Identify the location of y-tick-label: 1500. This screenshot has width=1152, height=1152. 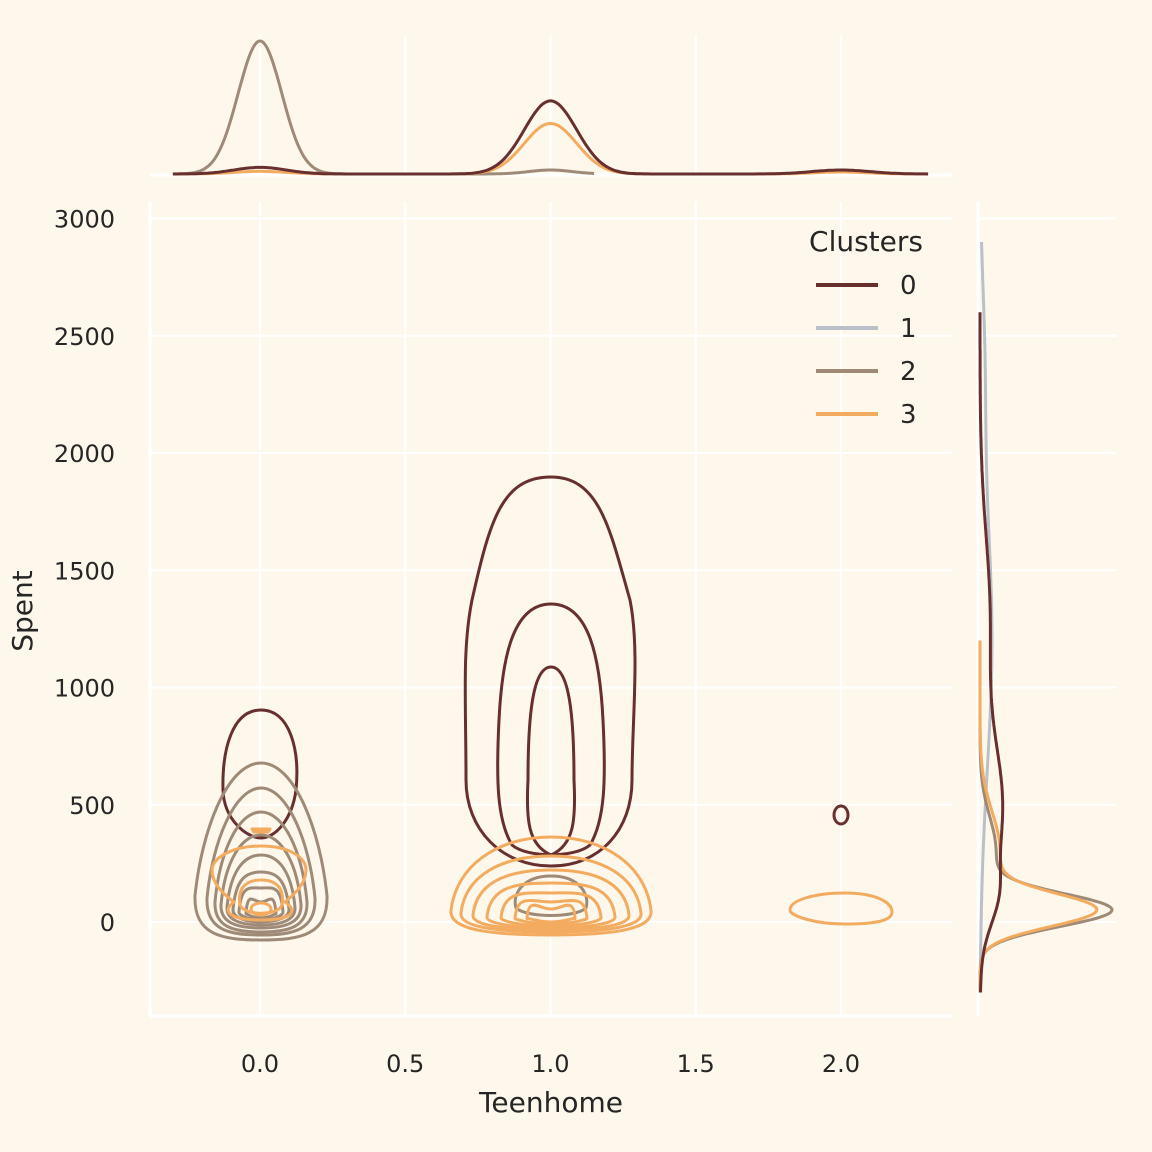
(84, 571).